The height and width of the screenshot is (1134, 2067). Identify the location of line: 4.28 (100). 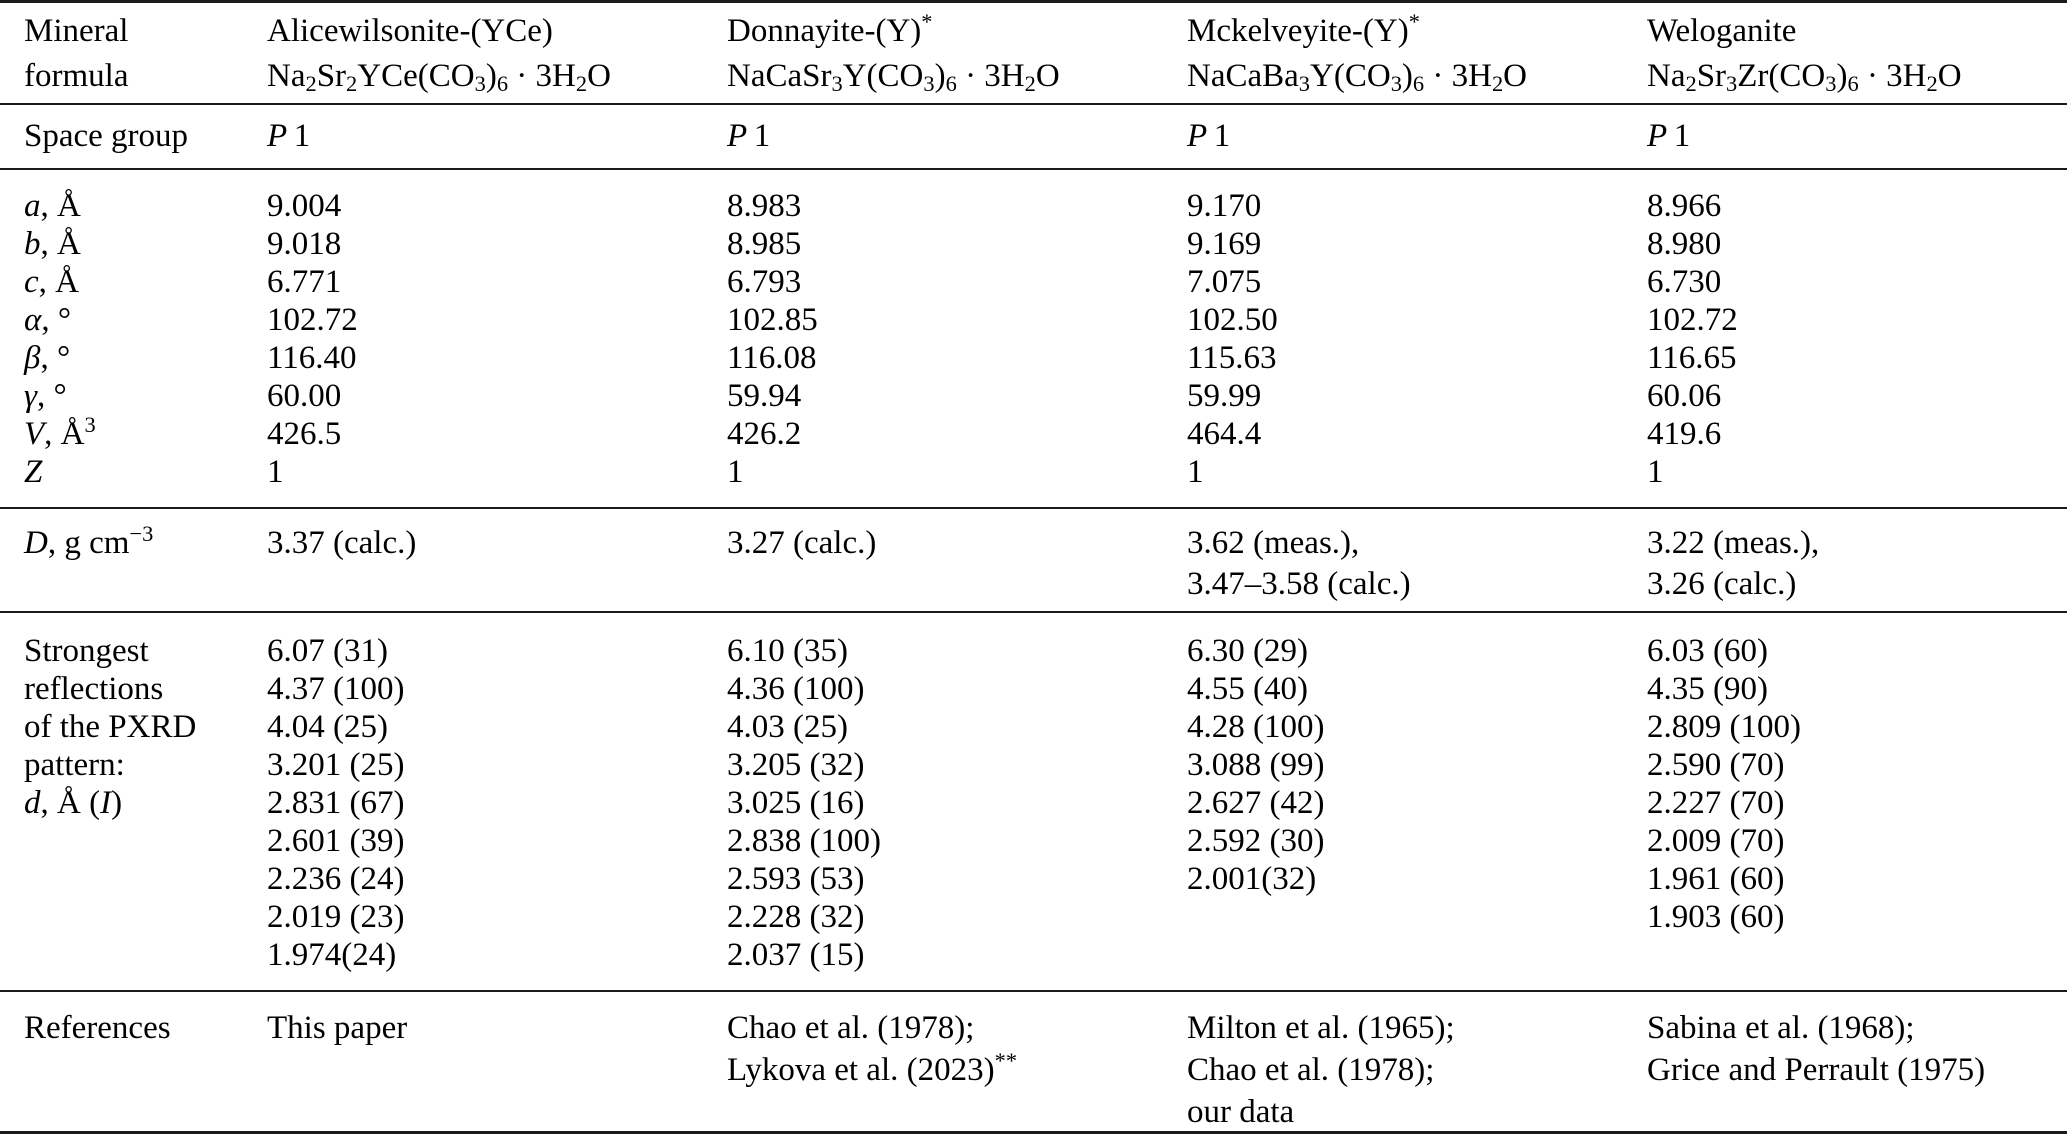
(1256, 727).